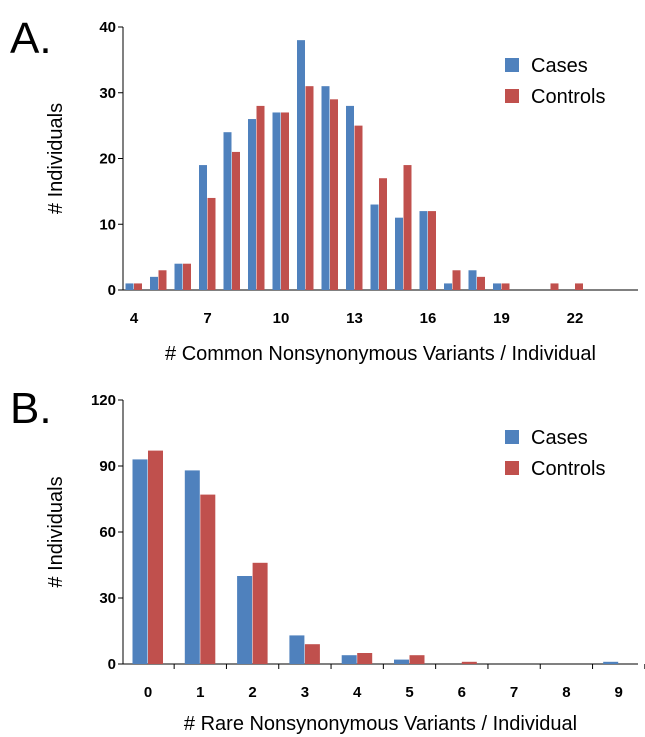 The image size is (645, 737). What do you see at coordinates (354, 318) in the screenshot?
I see `x-tick-label: 13` at bounding box center [354, 318].